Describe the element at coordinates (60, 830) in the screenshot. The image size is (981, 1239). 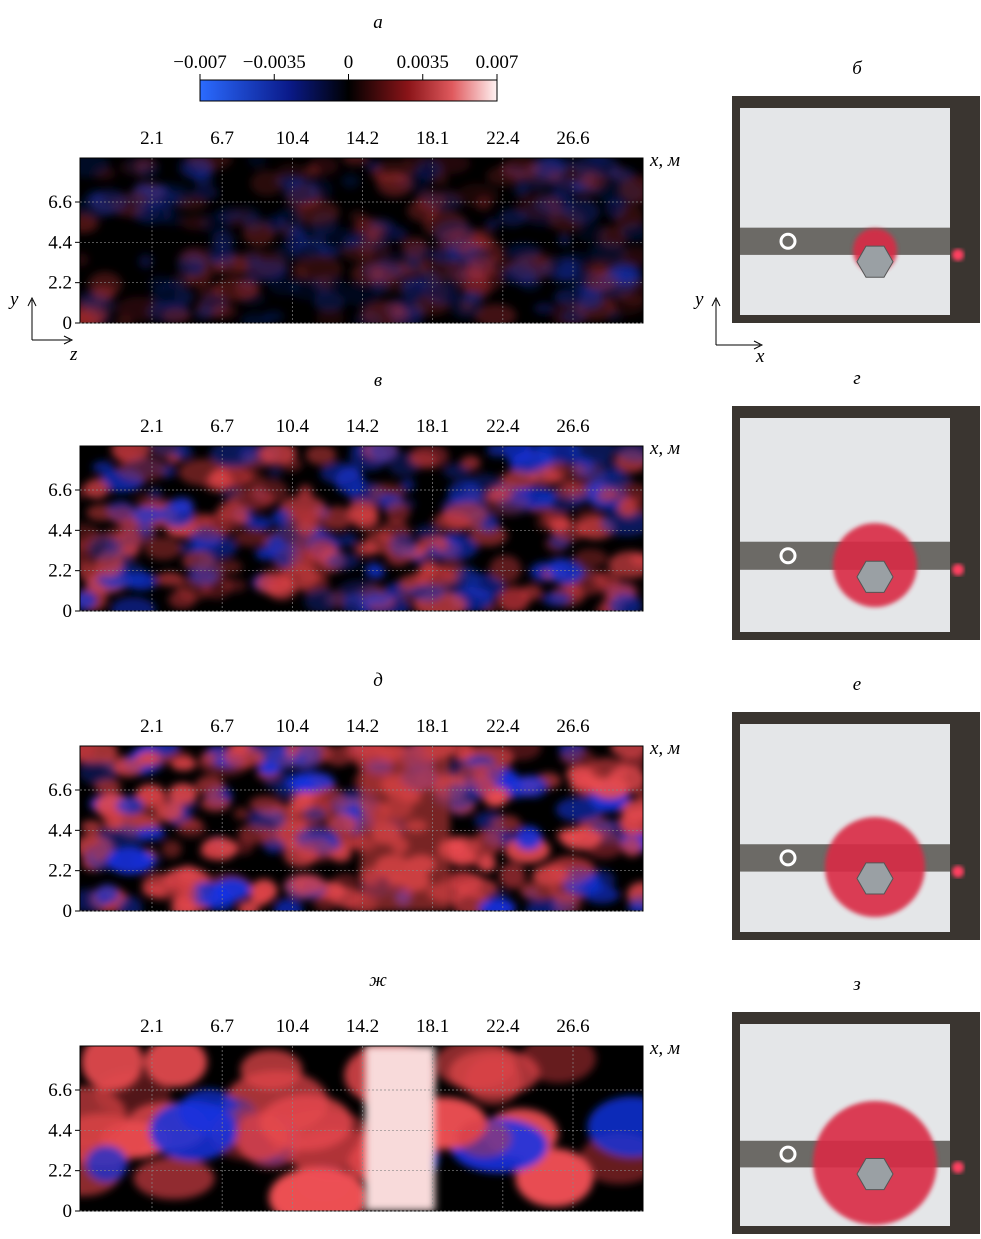
I see `y-tick-label: 4.4` at that location.